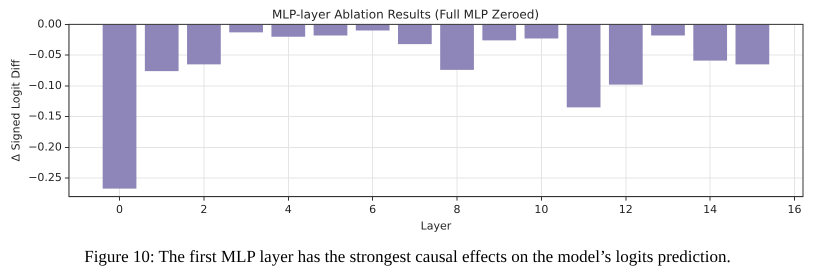  I want to click on y-axis-title: Δ Signed Logit Diff, so click(15, 110).